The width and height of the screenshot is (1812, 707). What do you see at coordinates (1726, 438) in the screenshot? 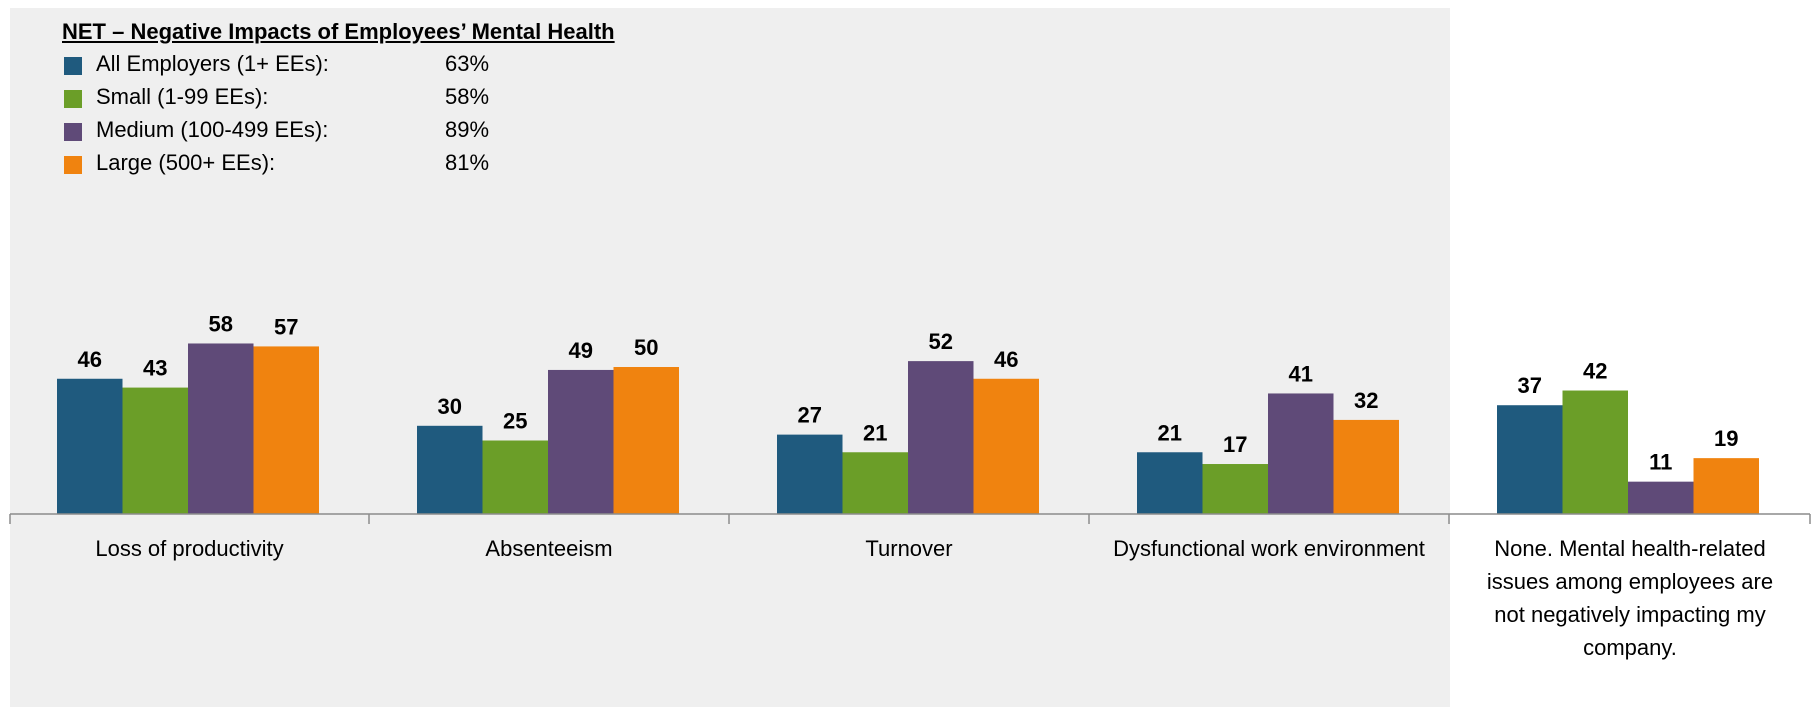
I see `data-label: 19` at bounding box center [1726, 438].